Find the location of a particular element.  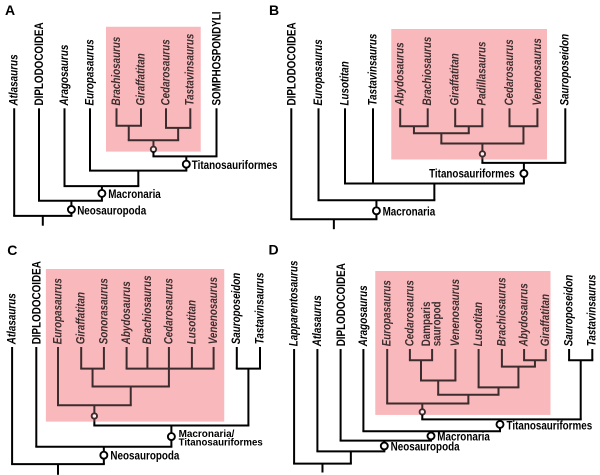

svg-text: D is located at coordinates (274, 250).